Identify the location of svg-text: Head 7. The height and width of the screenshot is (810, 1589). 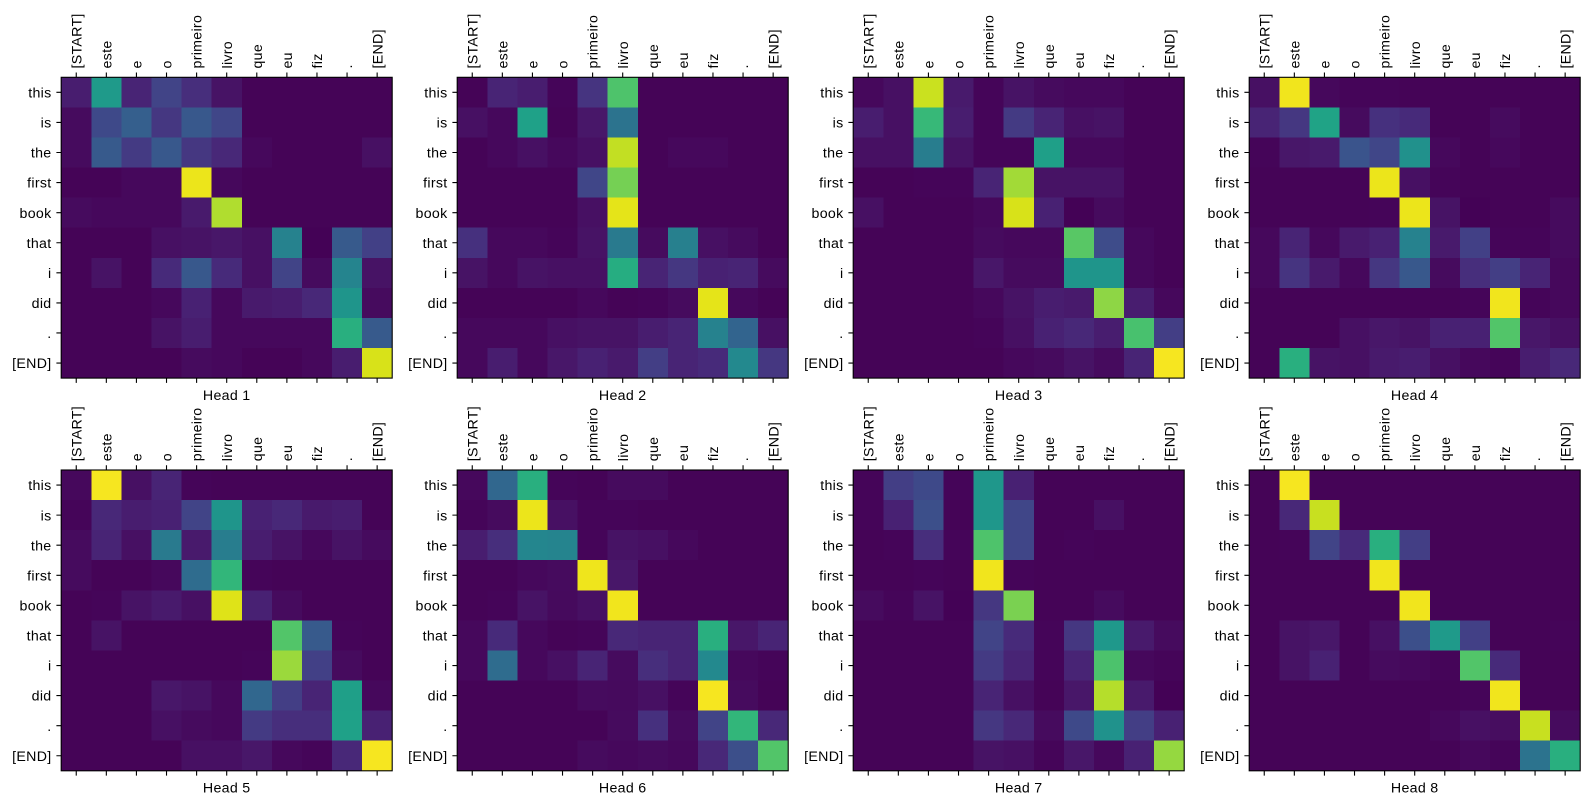
(1019, 789).